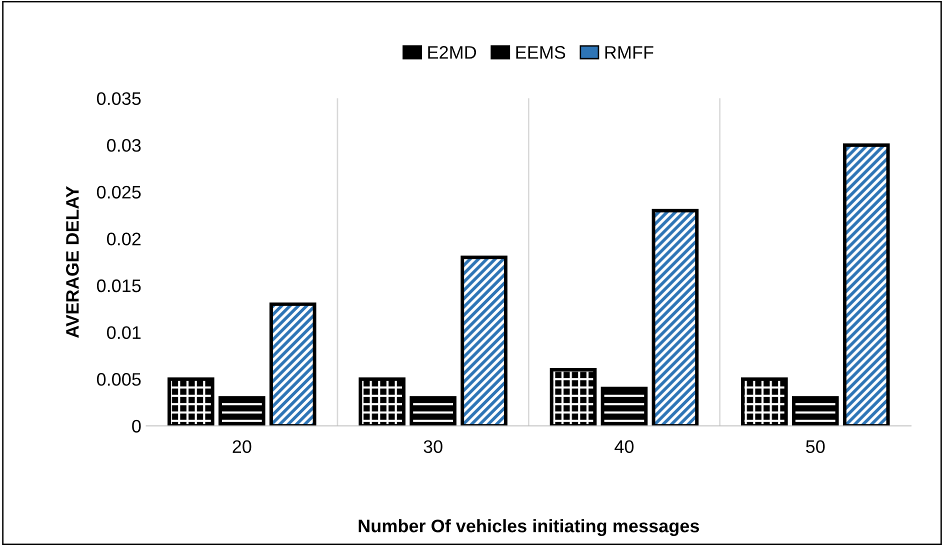 This screenshot has height=546, width=944. What do you see at coordinates (124, 145) in the screenshot?
I see `y-tick-label: 0.03` at bounding box center [124, 145].